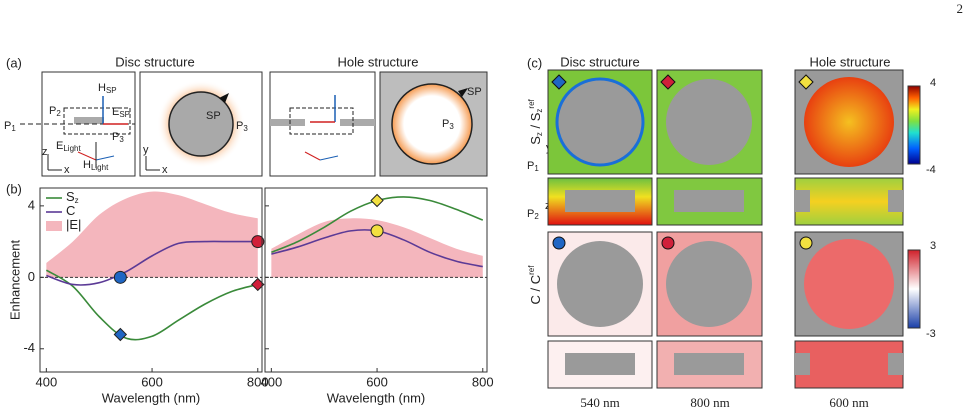 The height and width of the screenshot is (414, 973). What do you see at coordinates (14, 188) in the screenshot?
I see `panel-label: (b)` at bounding box center [14, 188].